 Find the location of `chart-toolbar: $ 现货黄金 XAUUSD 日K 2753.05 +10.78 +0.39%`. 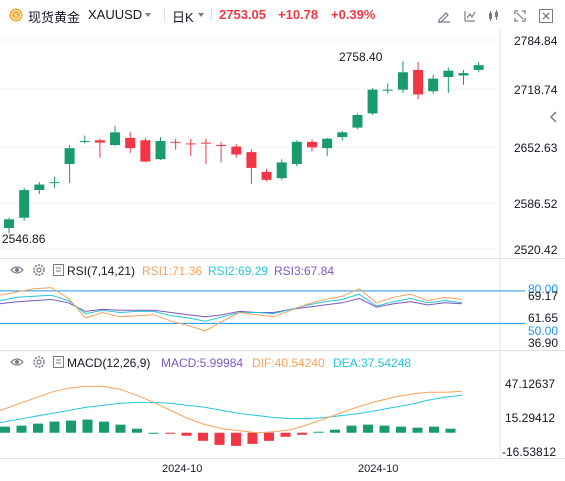

chart-toolbar: $ 现货黄金 XAUUSD 日K 2753.05 +10.78 +0.39% is located at coordinates (282, 15).